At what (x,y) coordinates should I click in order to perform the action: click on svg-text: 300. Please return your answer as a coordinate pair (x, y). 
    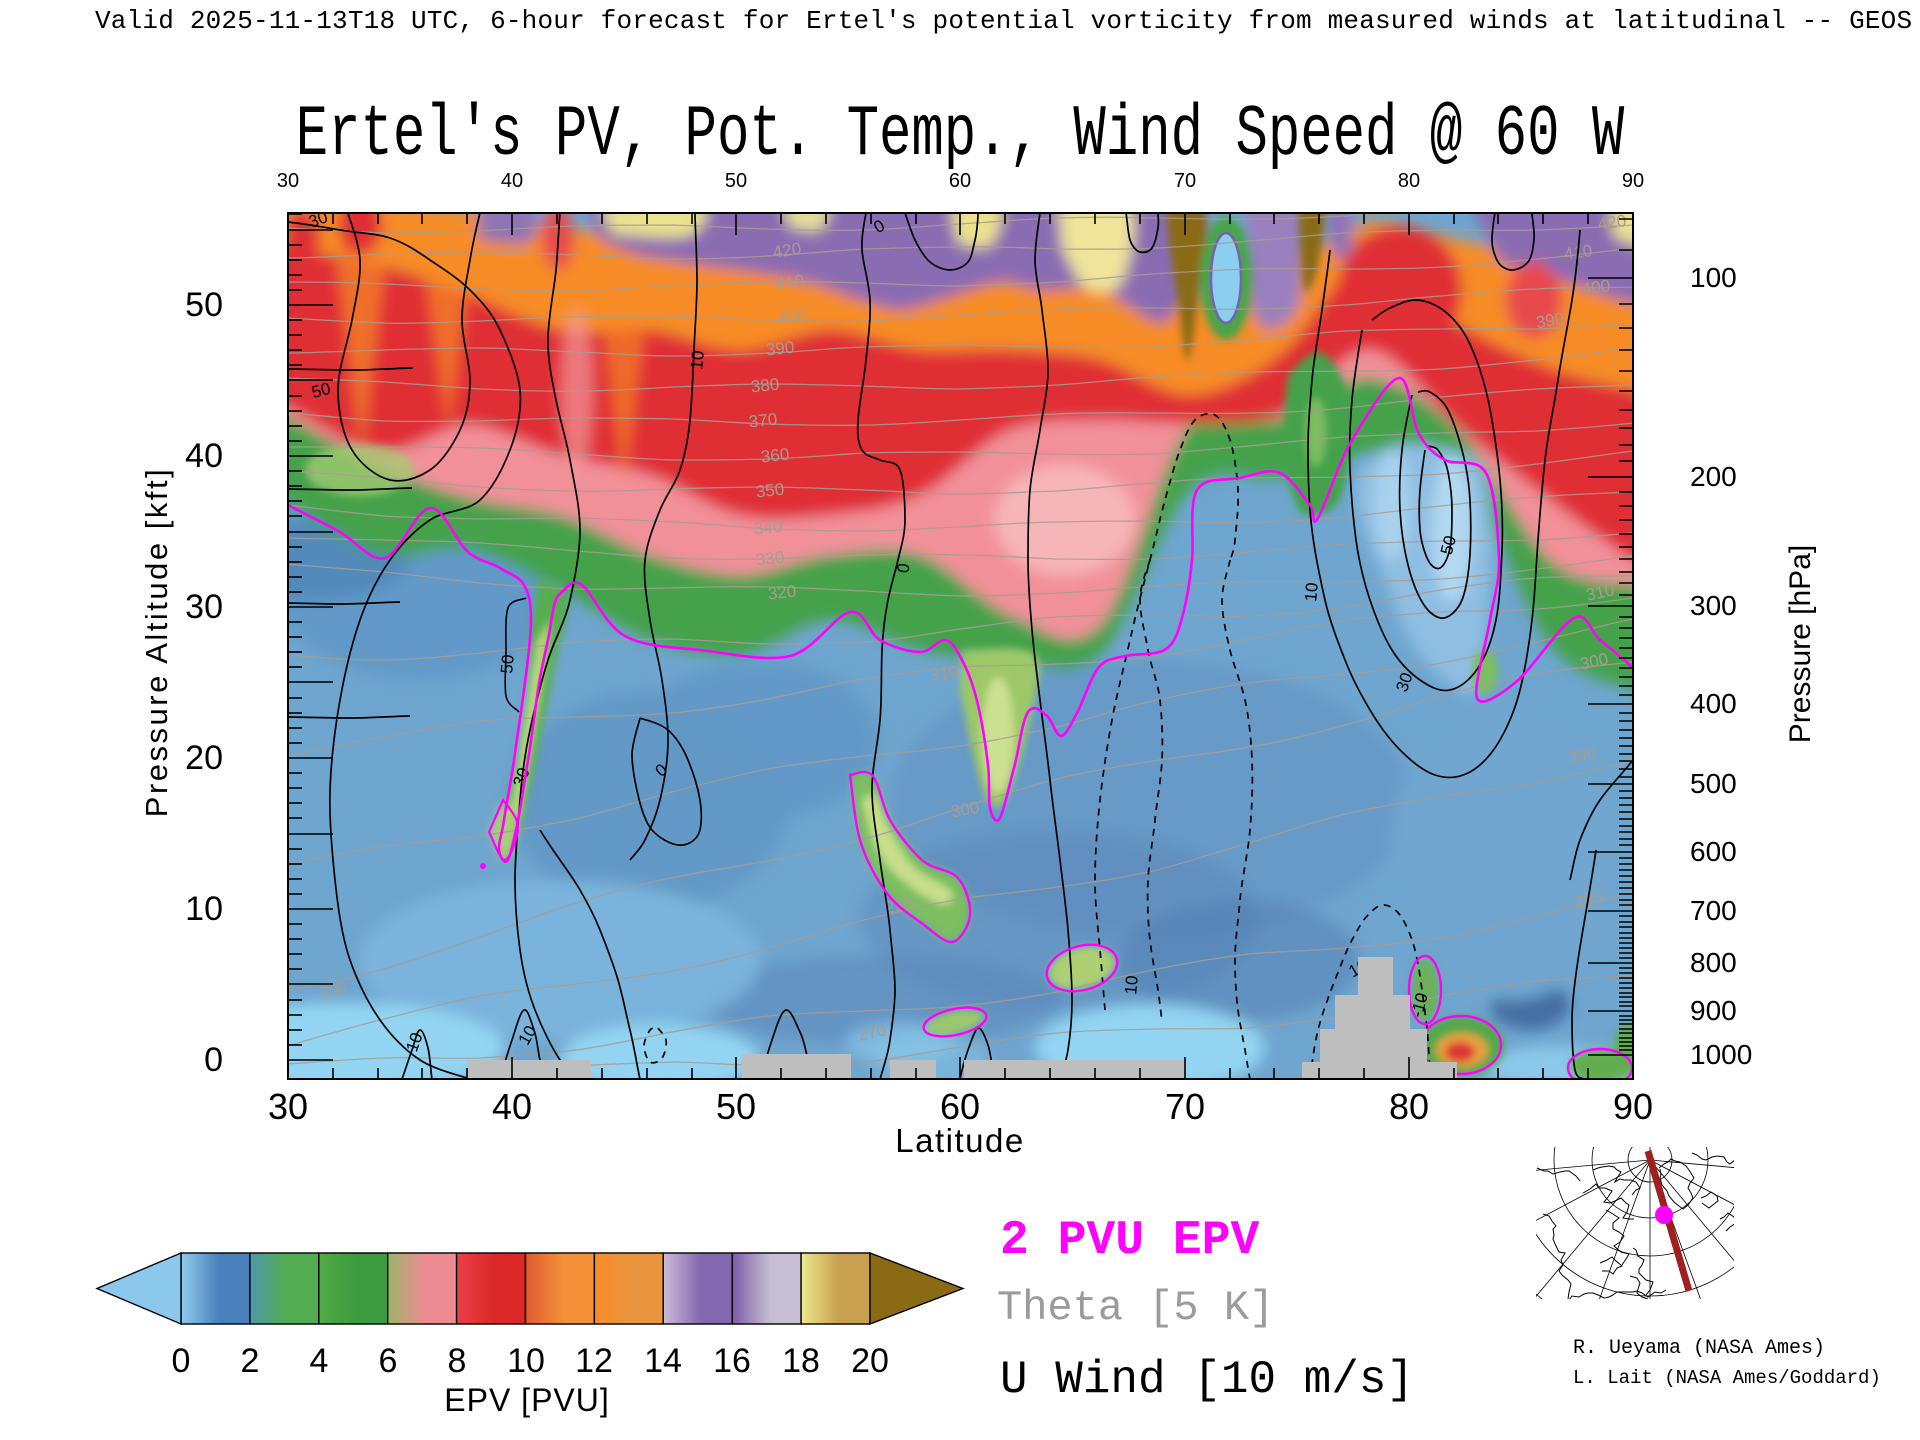
    Looking at the image, I should click on (964, 810).